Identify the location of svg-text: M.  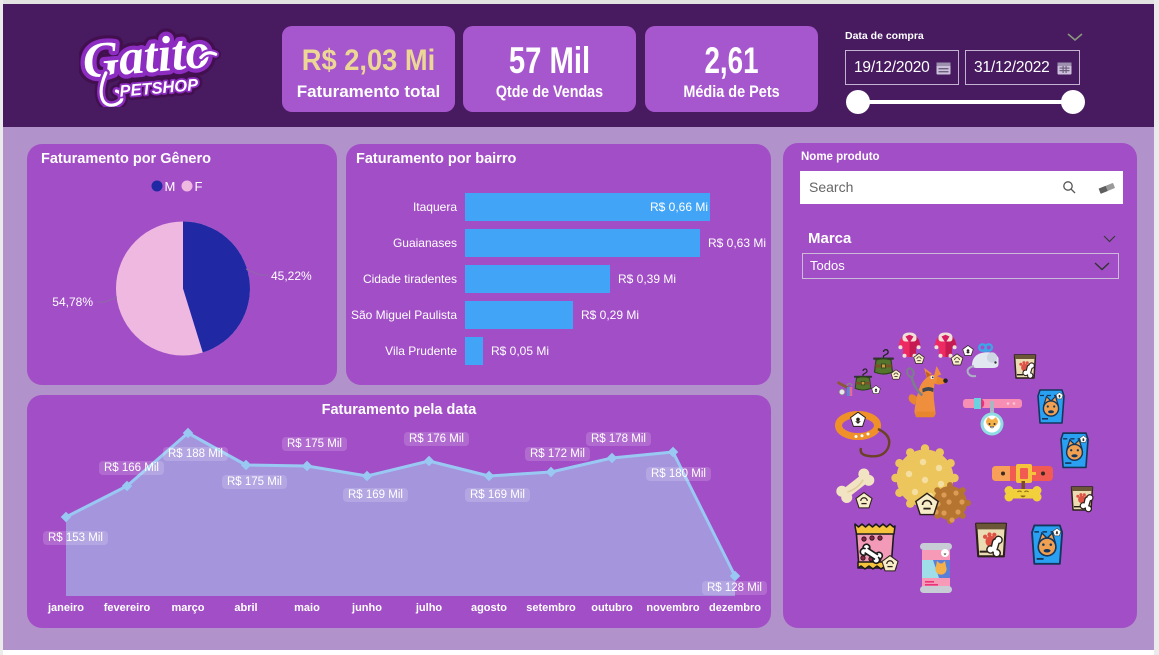
(170, 186).